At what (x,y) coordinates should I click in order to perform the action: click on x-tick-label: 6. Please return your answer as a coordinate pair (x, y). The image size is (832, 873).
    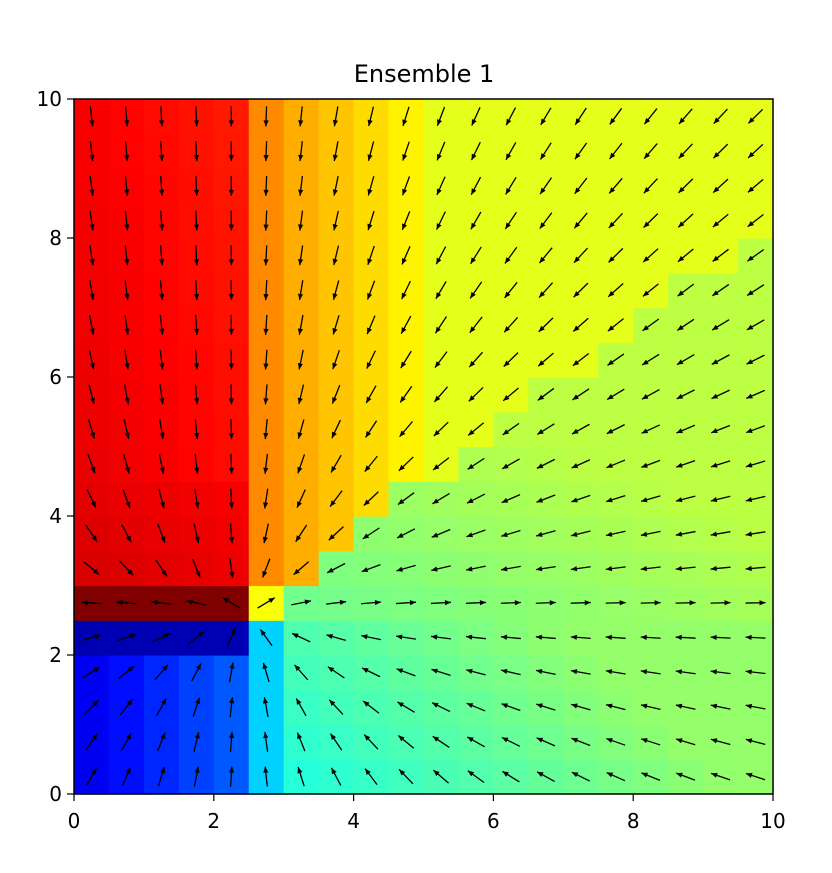
    Looking at the image, I should click on (493, 821).